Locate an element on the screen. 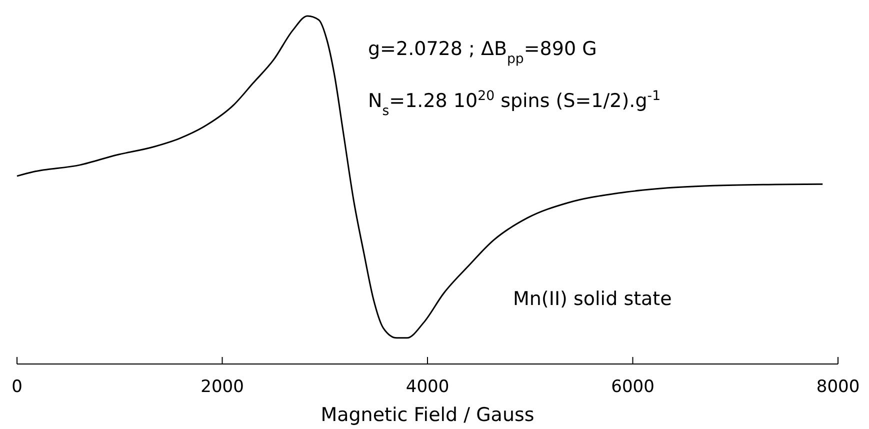  x-tick-label: 6000 is located at coordinates (632, 387).